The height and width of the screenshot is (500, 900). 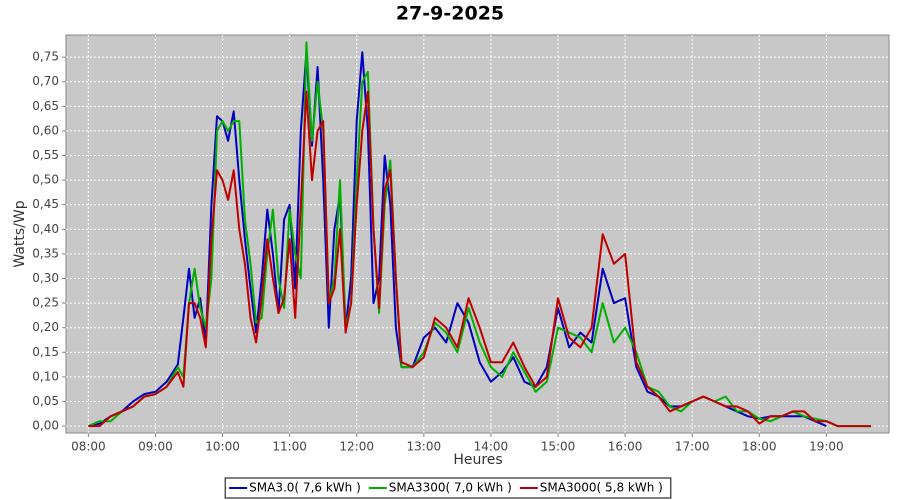 I want to click on y-tick-label: 0,20, so click(x=45, y=327).